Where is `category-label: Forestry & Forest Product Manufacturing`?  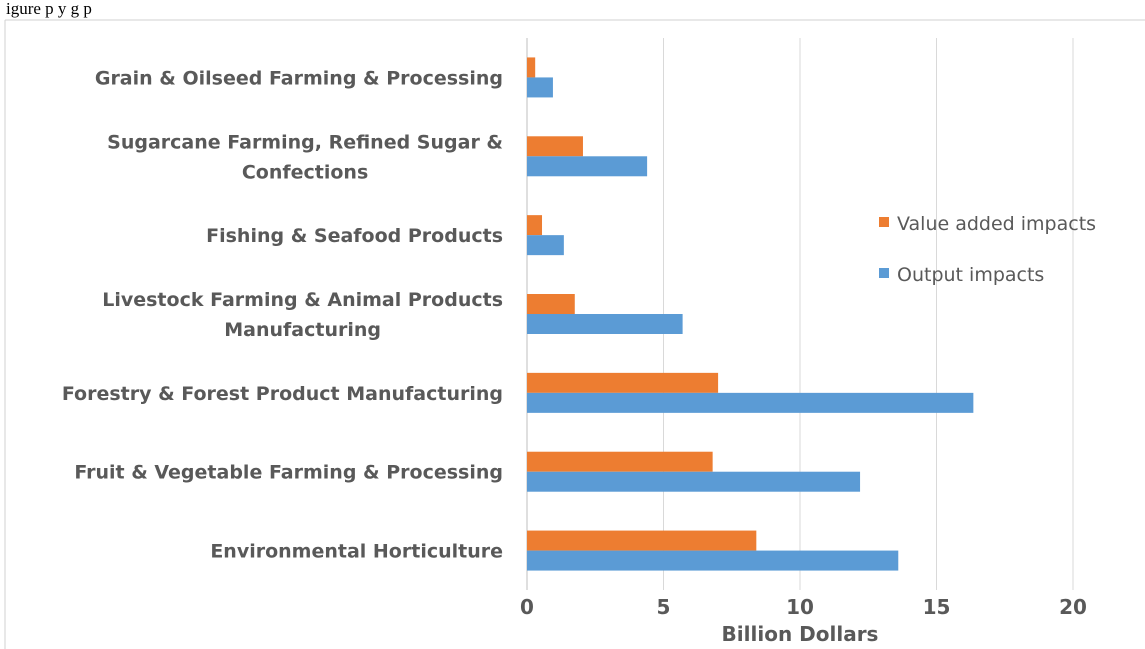 category-label: Forestry & Forest Product Manufacturing is located at coordinates (282, 394).